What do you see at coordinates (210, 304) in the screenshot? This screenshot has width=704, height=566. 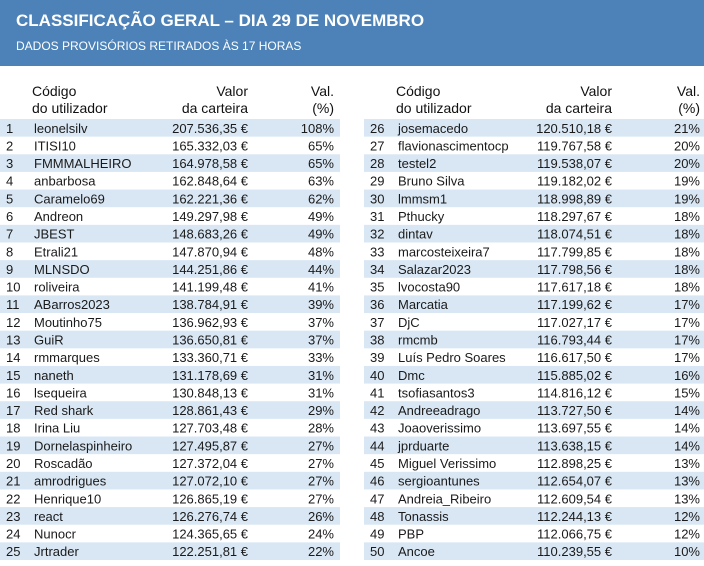 I see `portfolio-value: 138.784,91 €` at bounding box center [210, 304].